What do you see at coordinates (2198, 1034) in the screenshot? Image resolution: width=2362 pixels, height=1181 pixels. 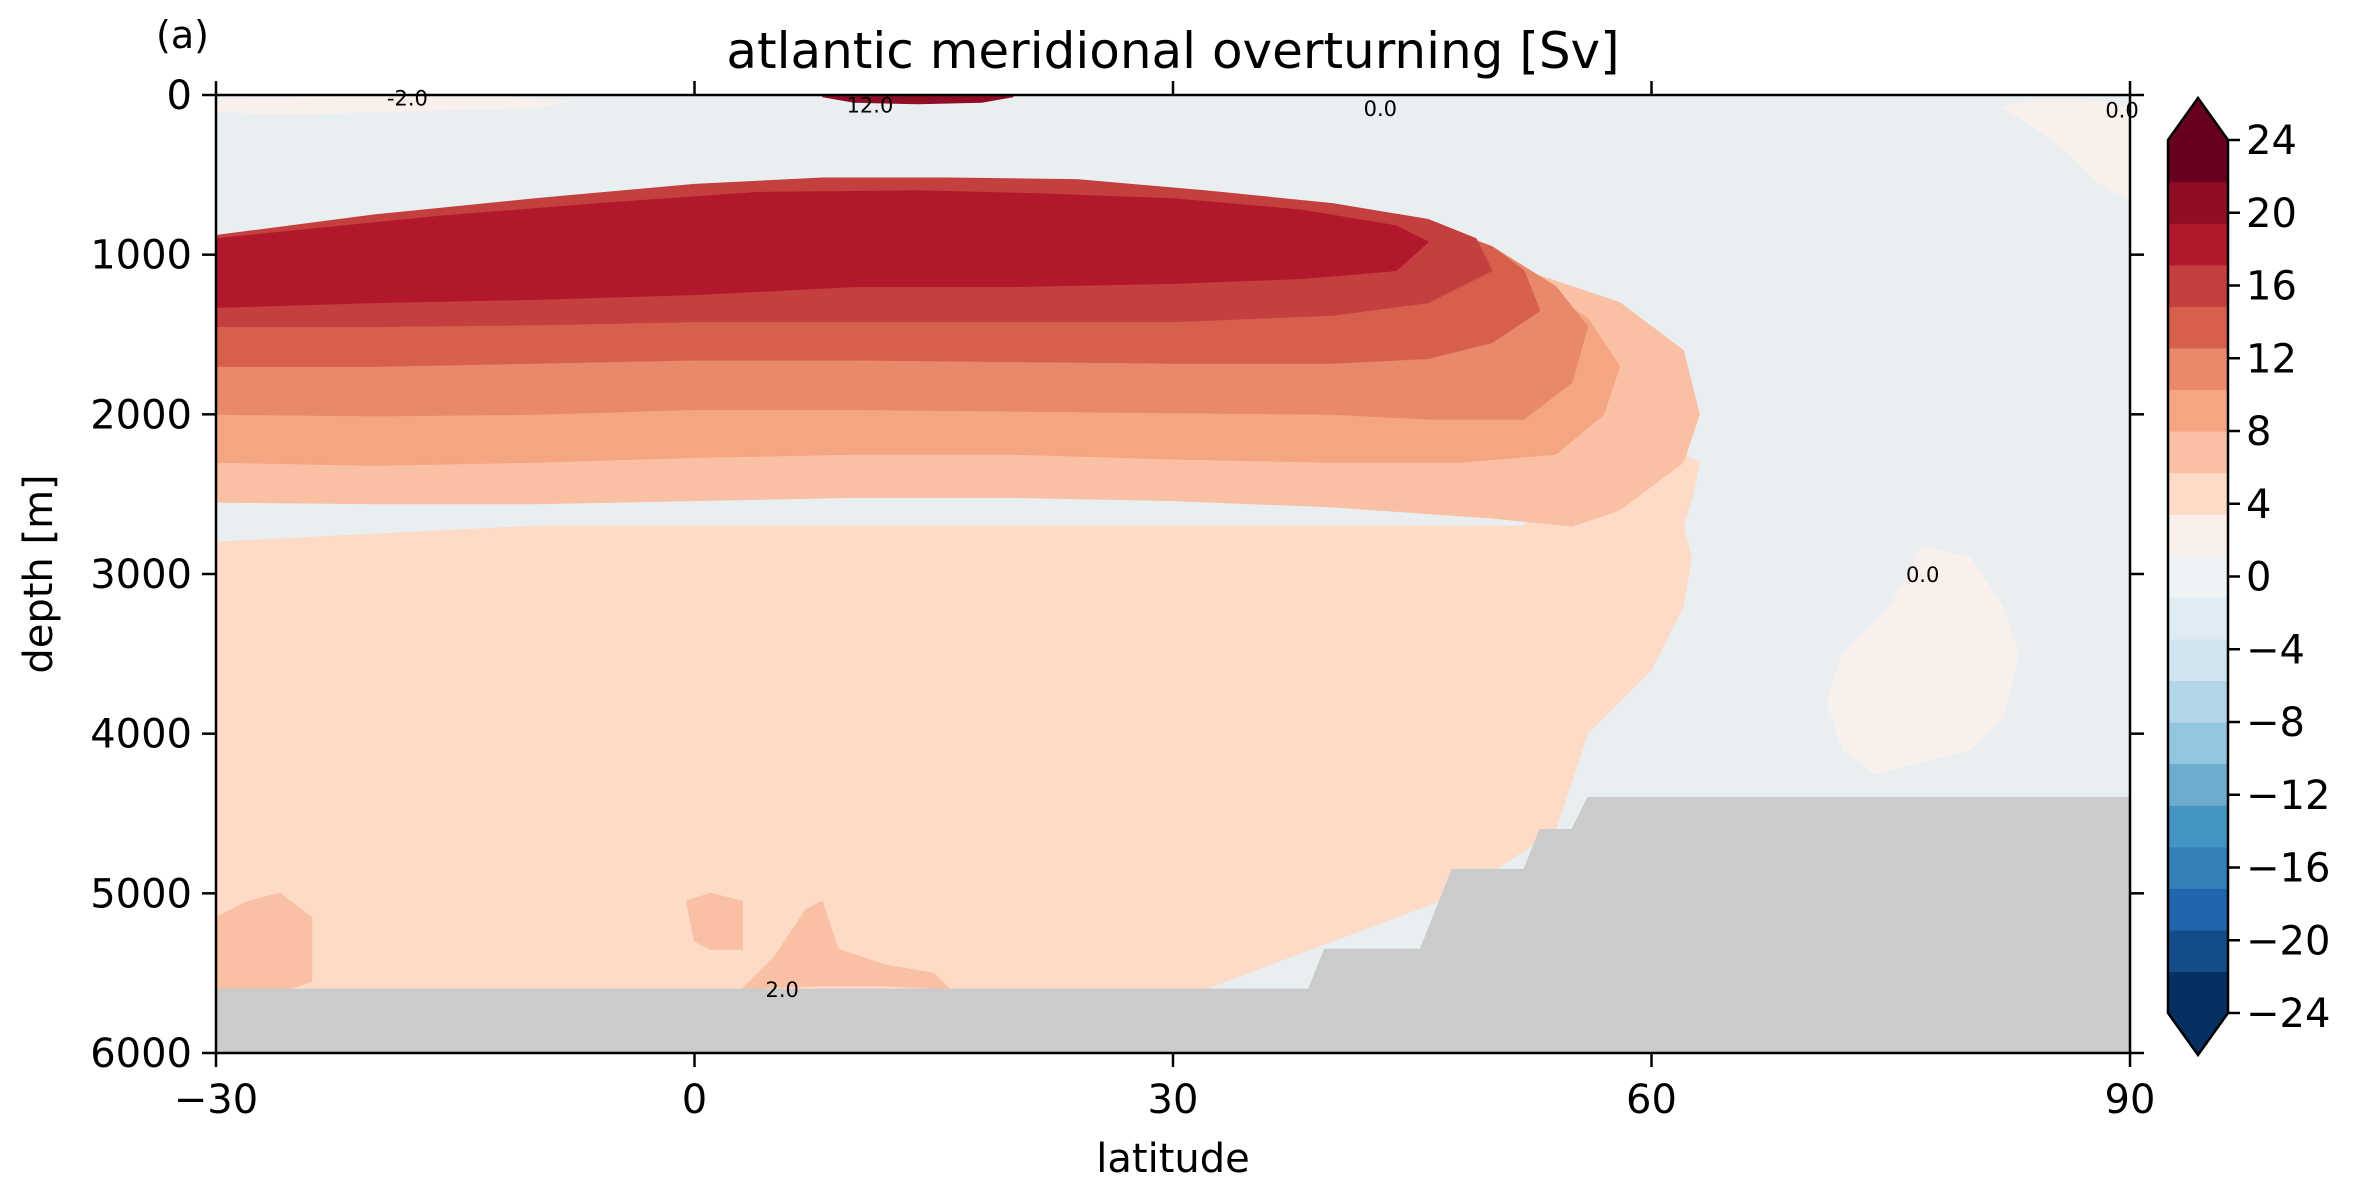 I see `colorbar-extend-min` at bounding box center [2198, 1034].